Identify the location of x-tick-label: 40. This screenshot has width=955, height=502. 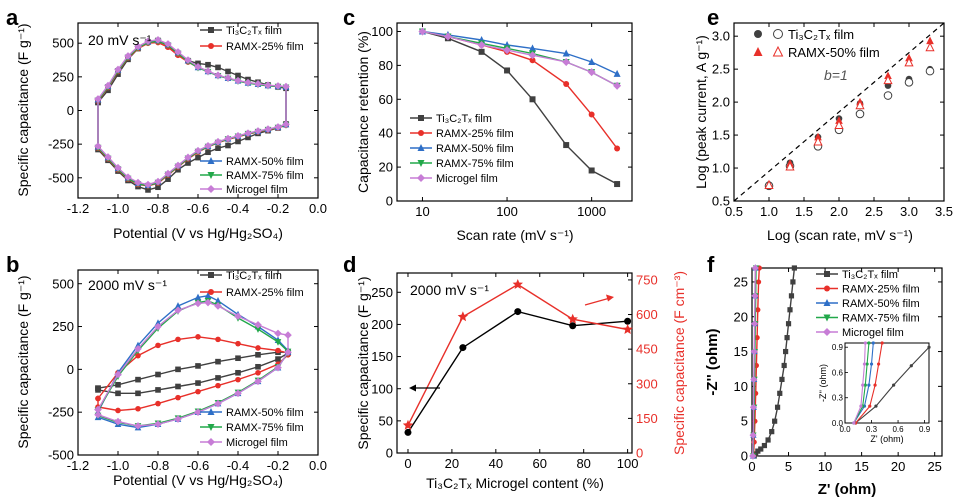
(496, 463).